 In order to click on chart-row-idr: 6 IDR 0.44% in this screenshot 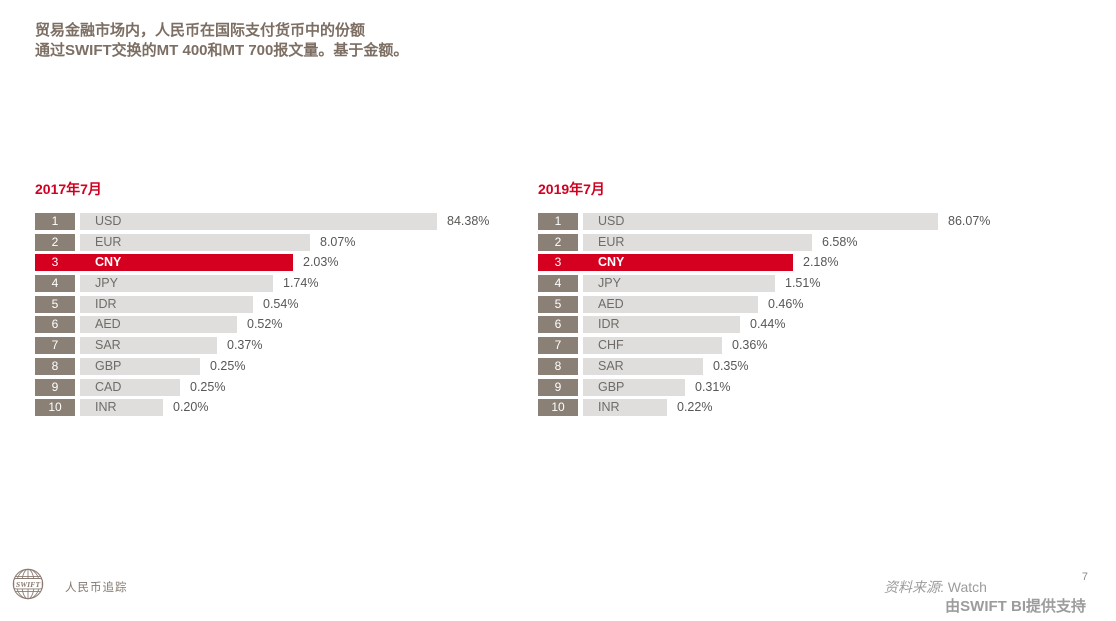, I will do `click(790, 325)`.